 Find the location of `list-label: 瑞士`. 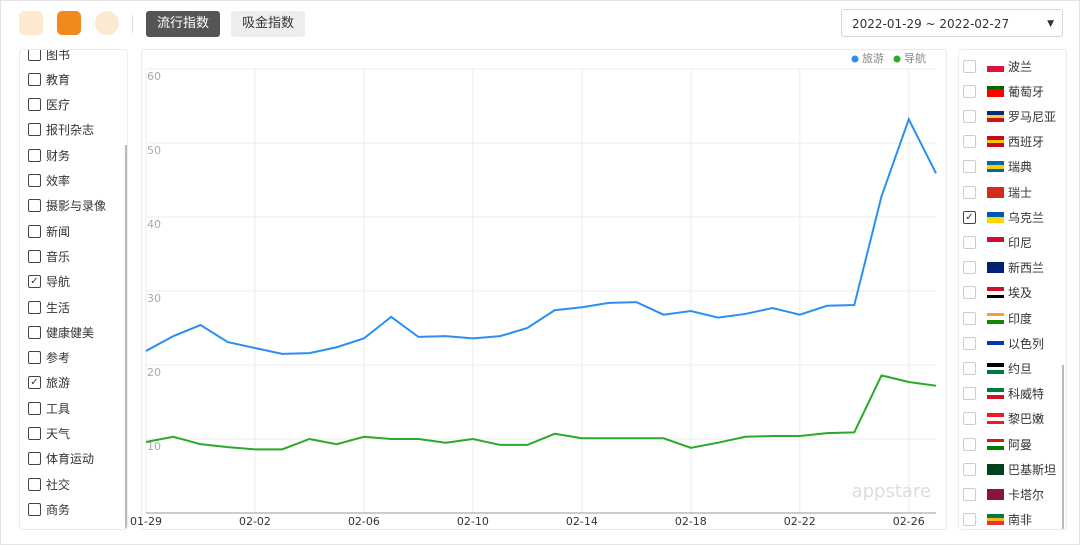

list-label: 瑞士 is located at coordinates (1020, 192).